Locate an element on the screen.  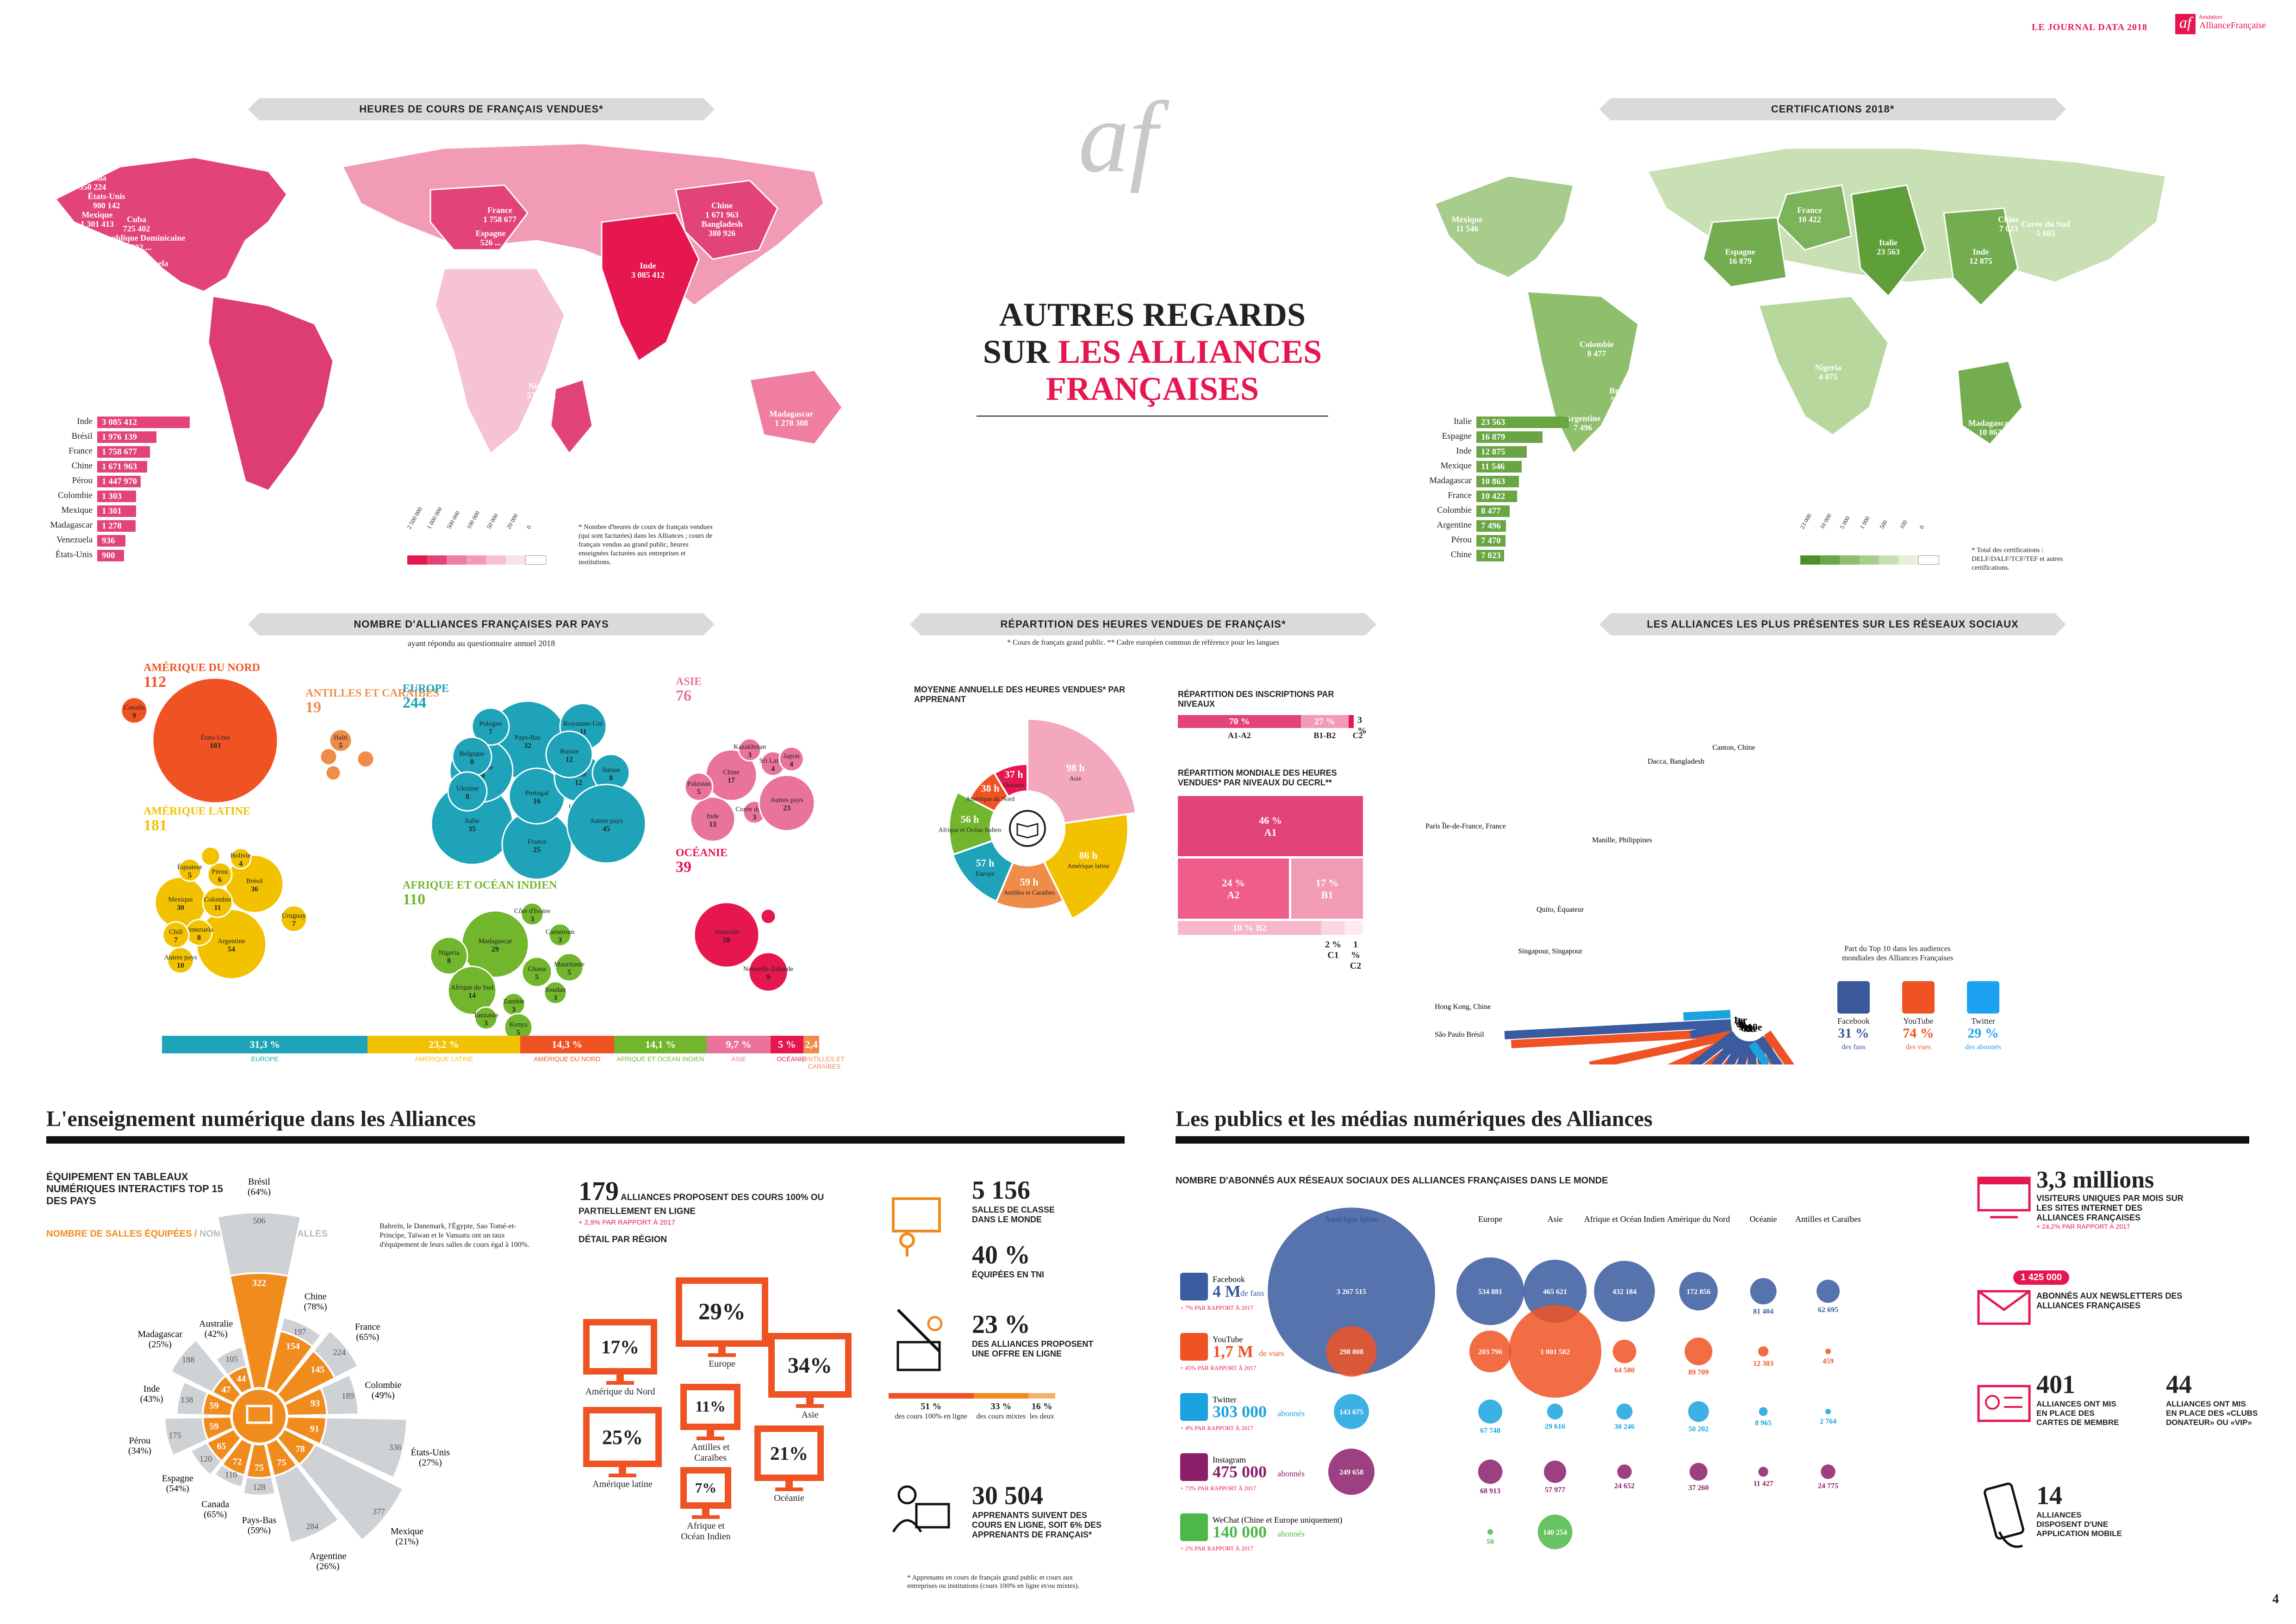
country-name: Canada is located at coordinates (215, 1505).